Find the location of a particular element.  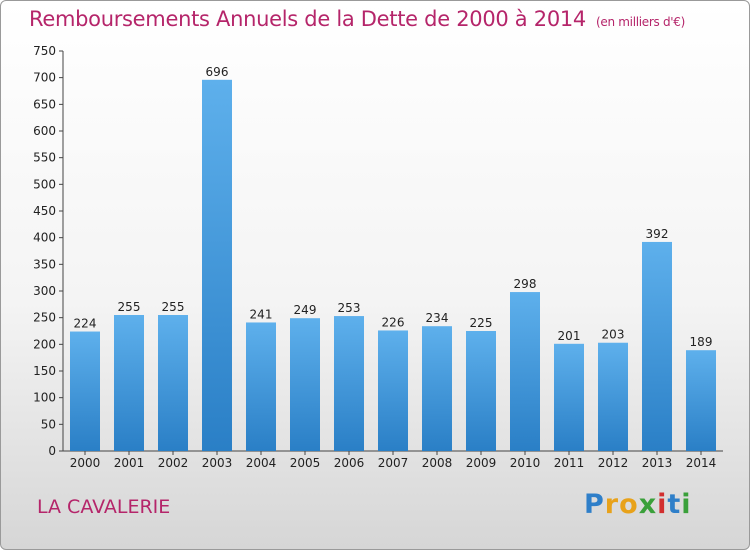

x-tick-label: 2000 is located at coordinates (85, 463).